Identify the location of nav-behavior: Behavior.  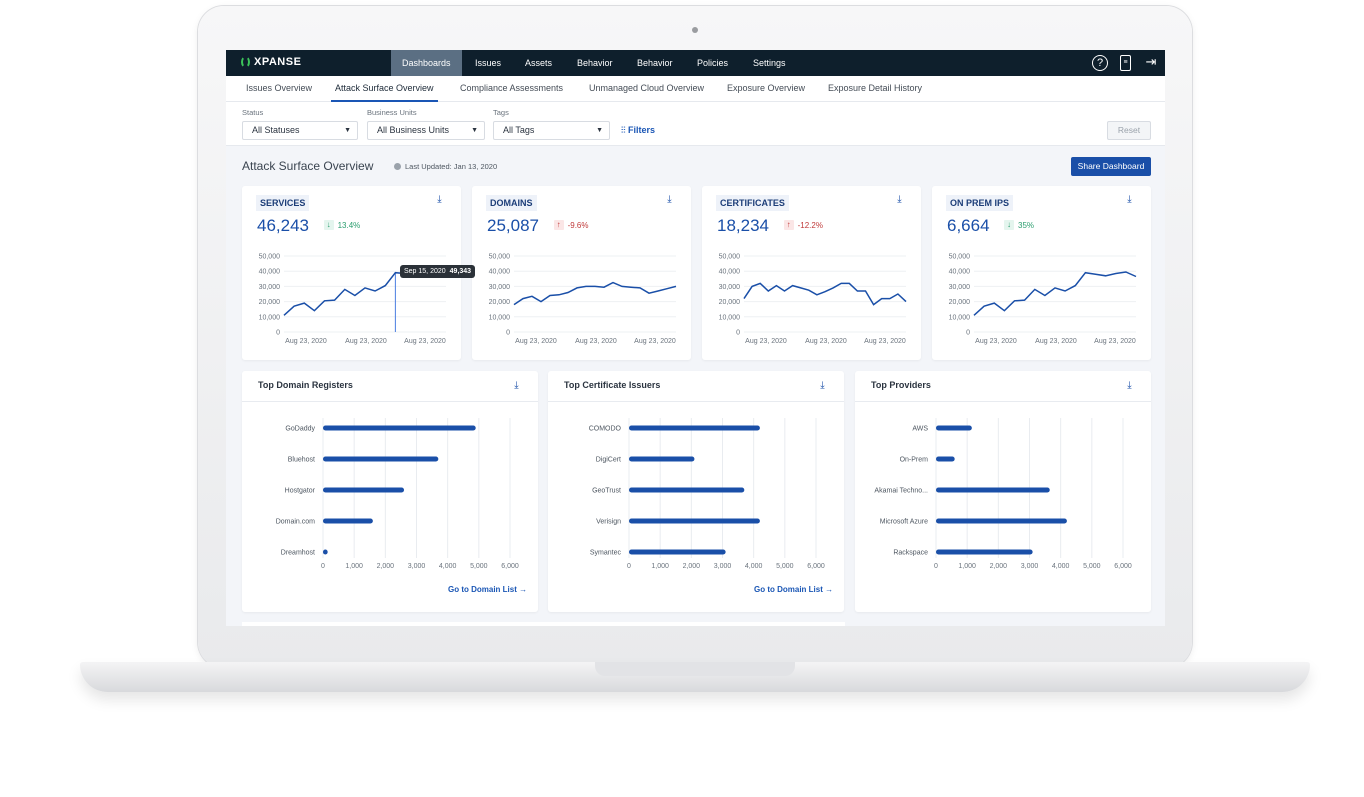
(595, 63).